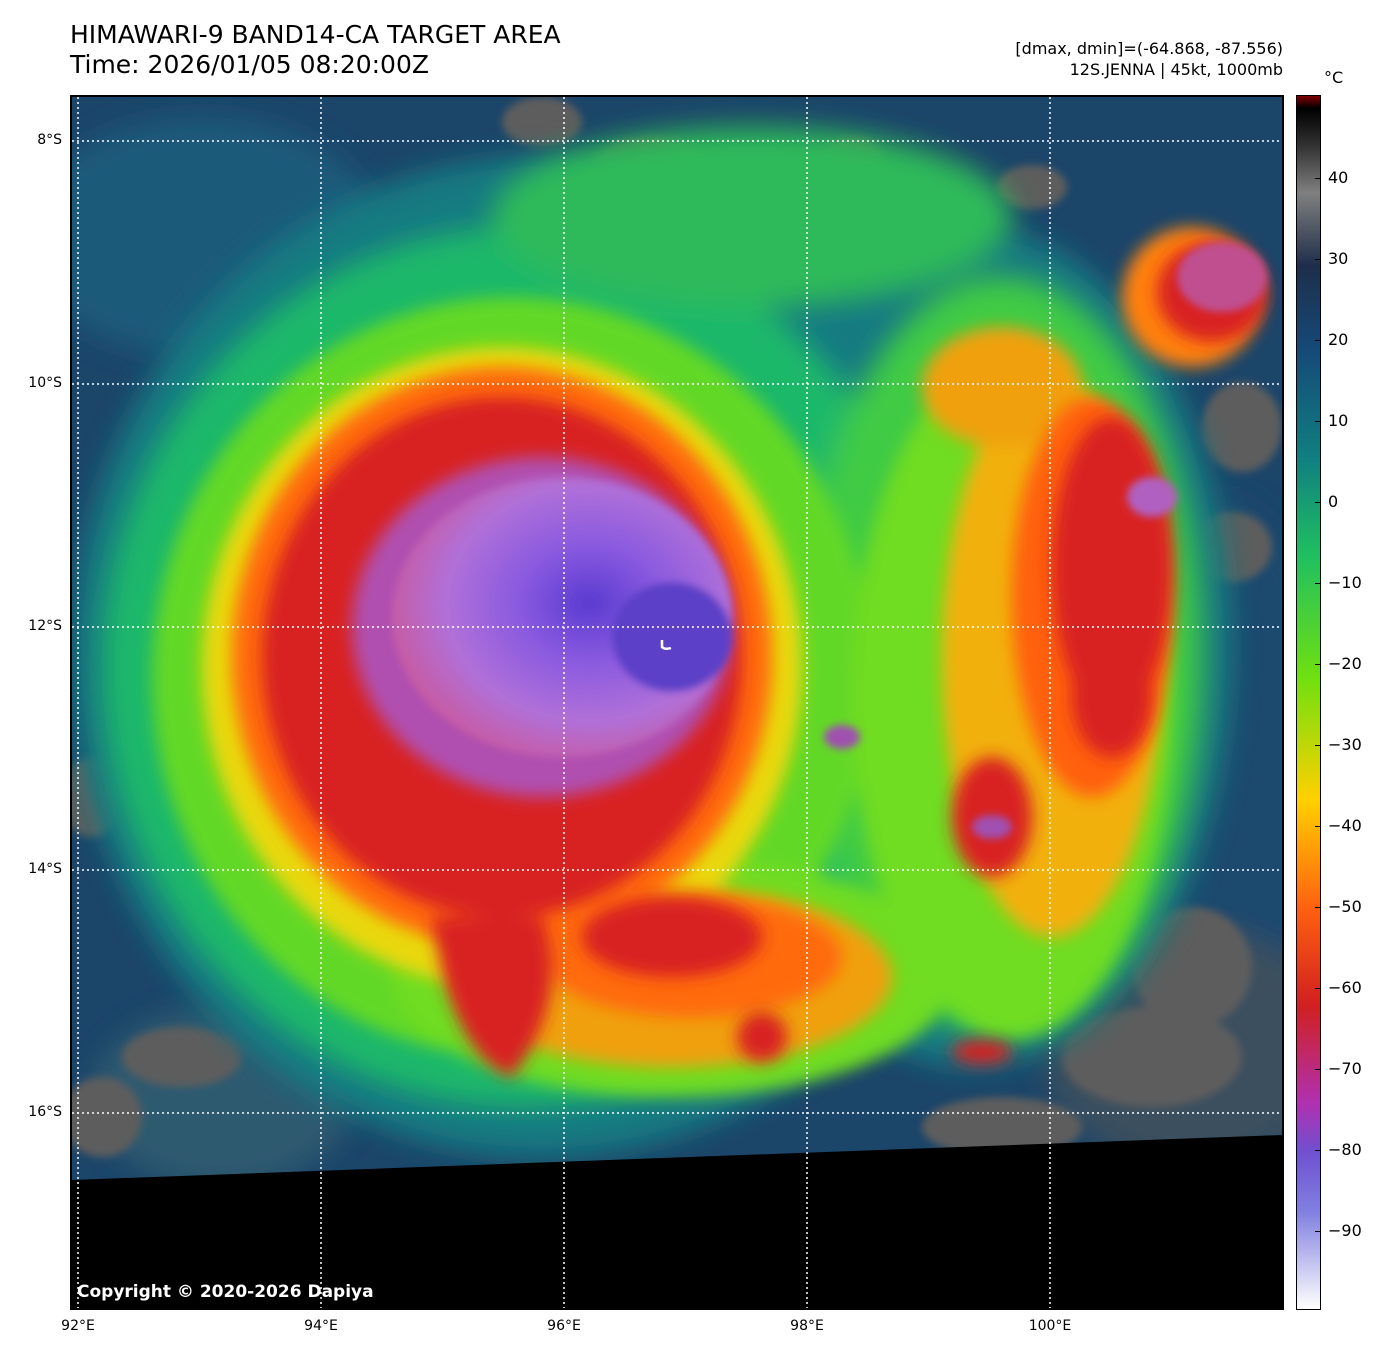 This screenshot has height=1359, width=1388. Describe the element at coordinates (45, 869) in the screenshot. I see `lat-label-14s: 14°S` at that location.